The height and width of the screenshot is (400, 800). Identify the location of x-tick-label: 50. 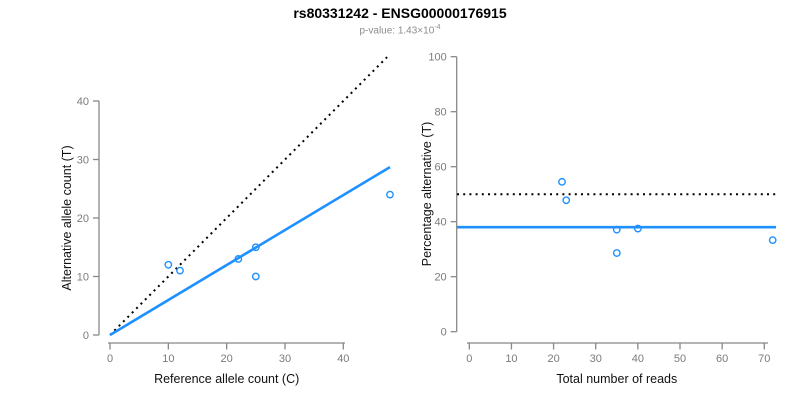
(680, 359).